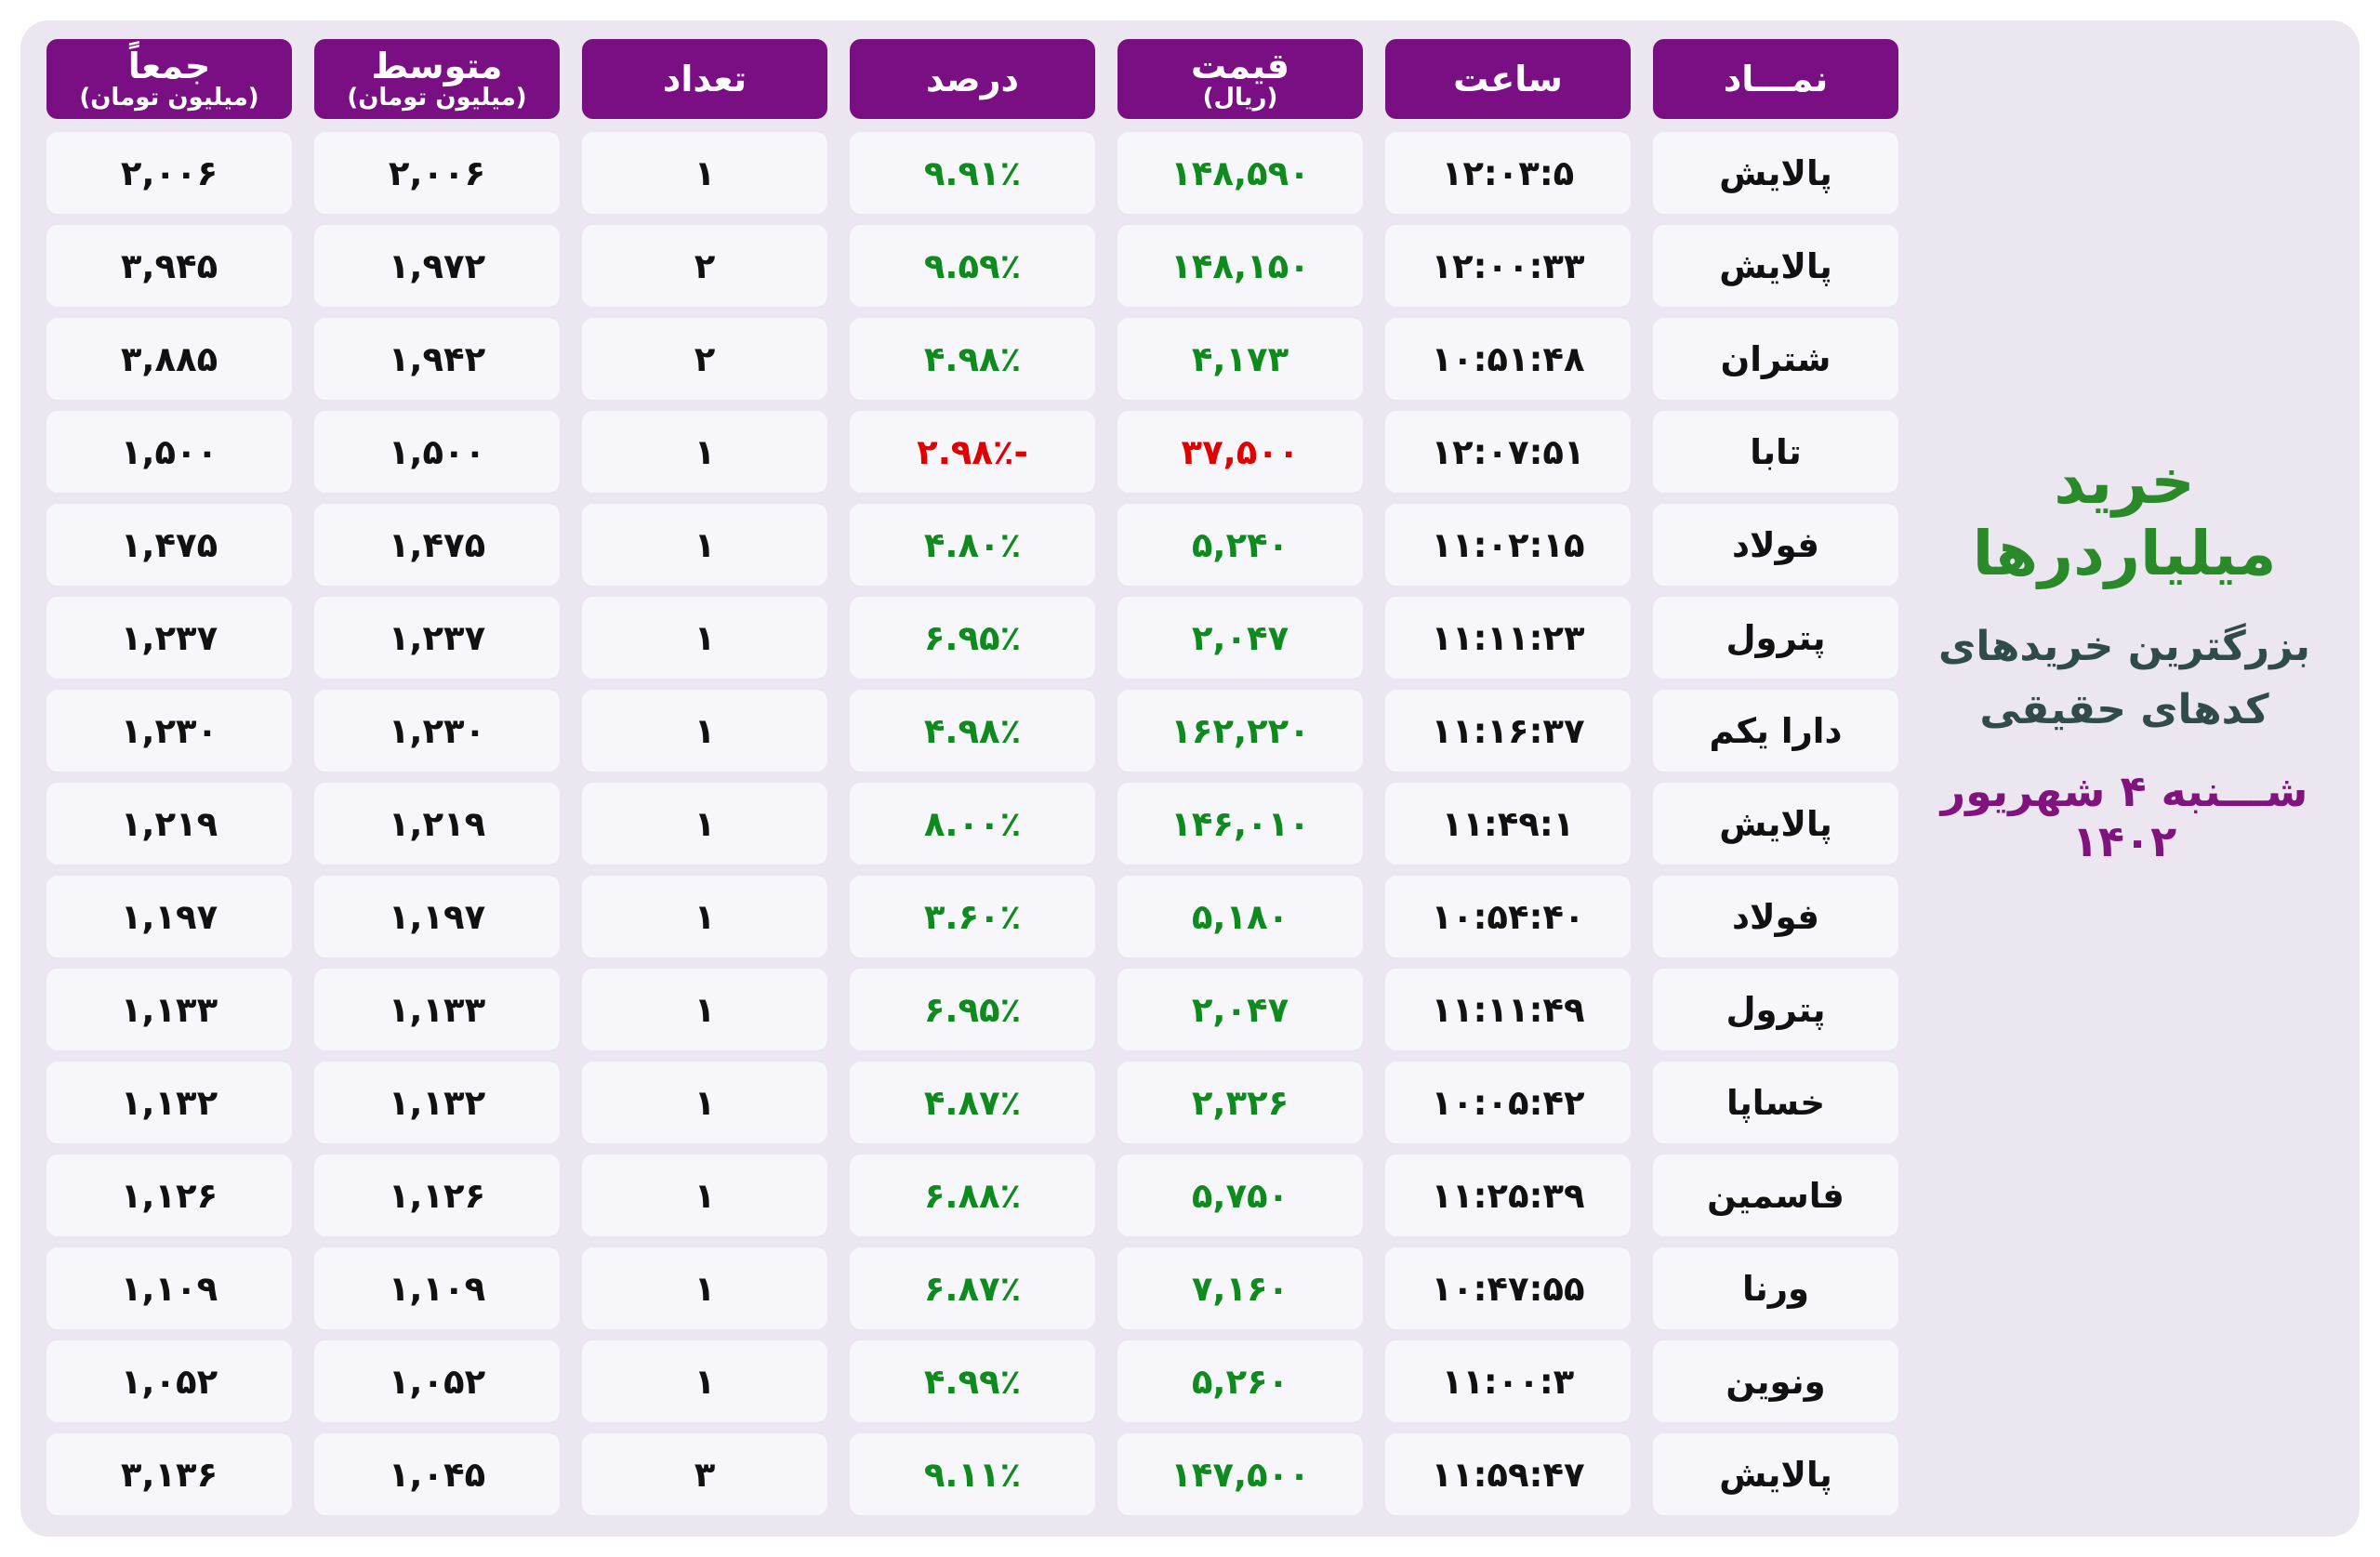 The image size is (2380, 1557). I want to click on cell-symbol: تابا, so click(1775, 452).